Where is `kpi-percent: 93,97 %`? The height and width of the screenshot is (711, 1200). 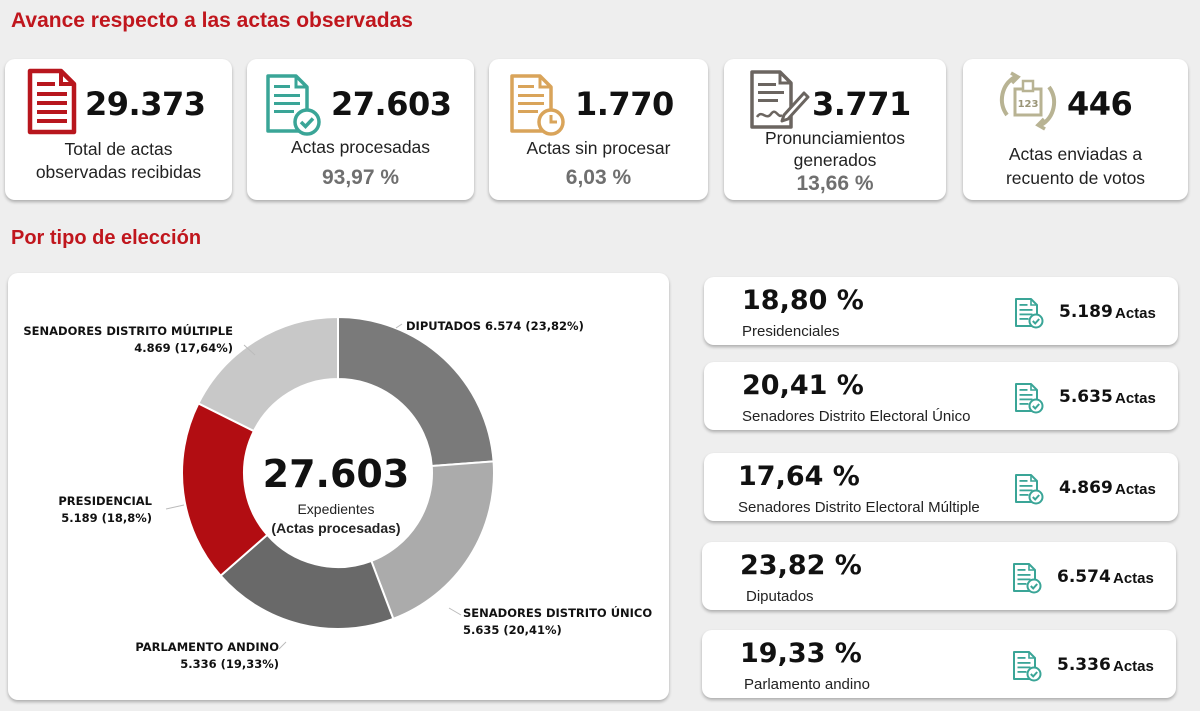 kpi-percent: 93,97 % is located at coordinates (360, 177).